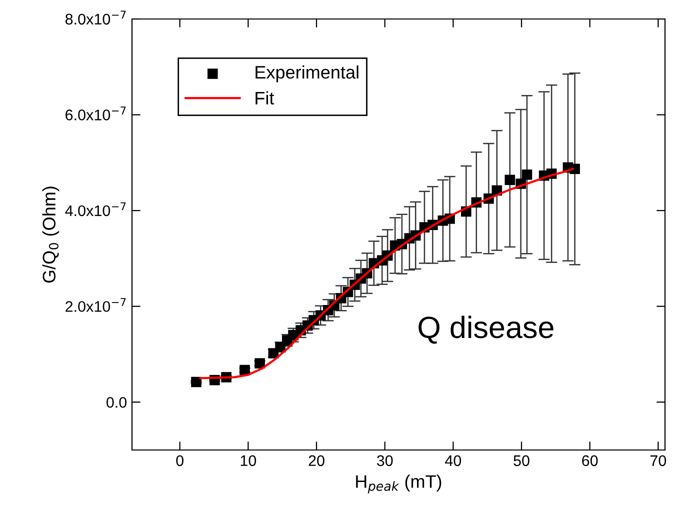  What do you see at coordinates (51, 234) in the screenshot?
I see `y-axis-title: G/Q$_{0}$ (Ohm)` at bounding box center [51, 234].